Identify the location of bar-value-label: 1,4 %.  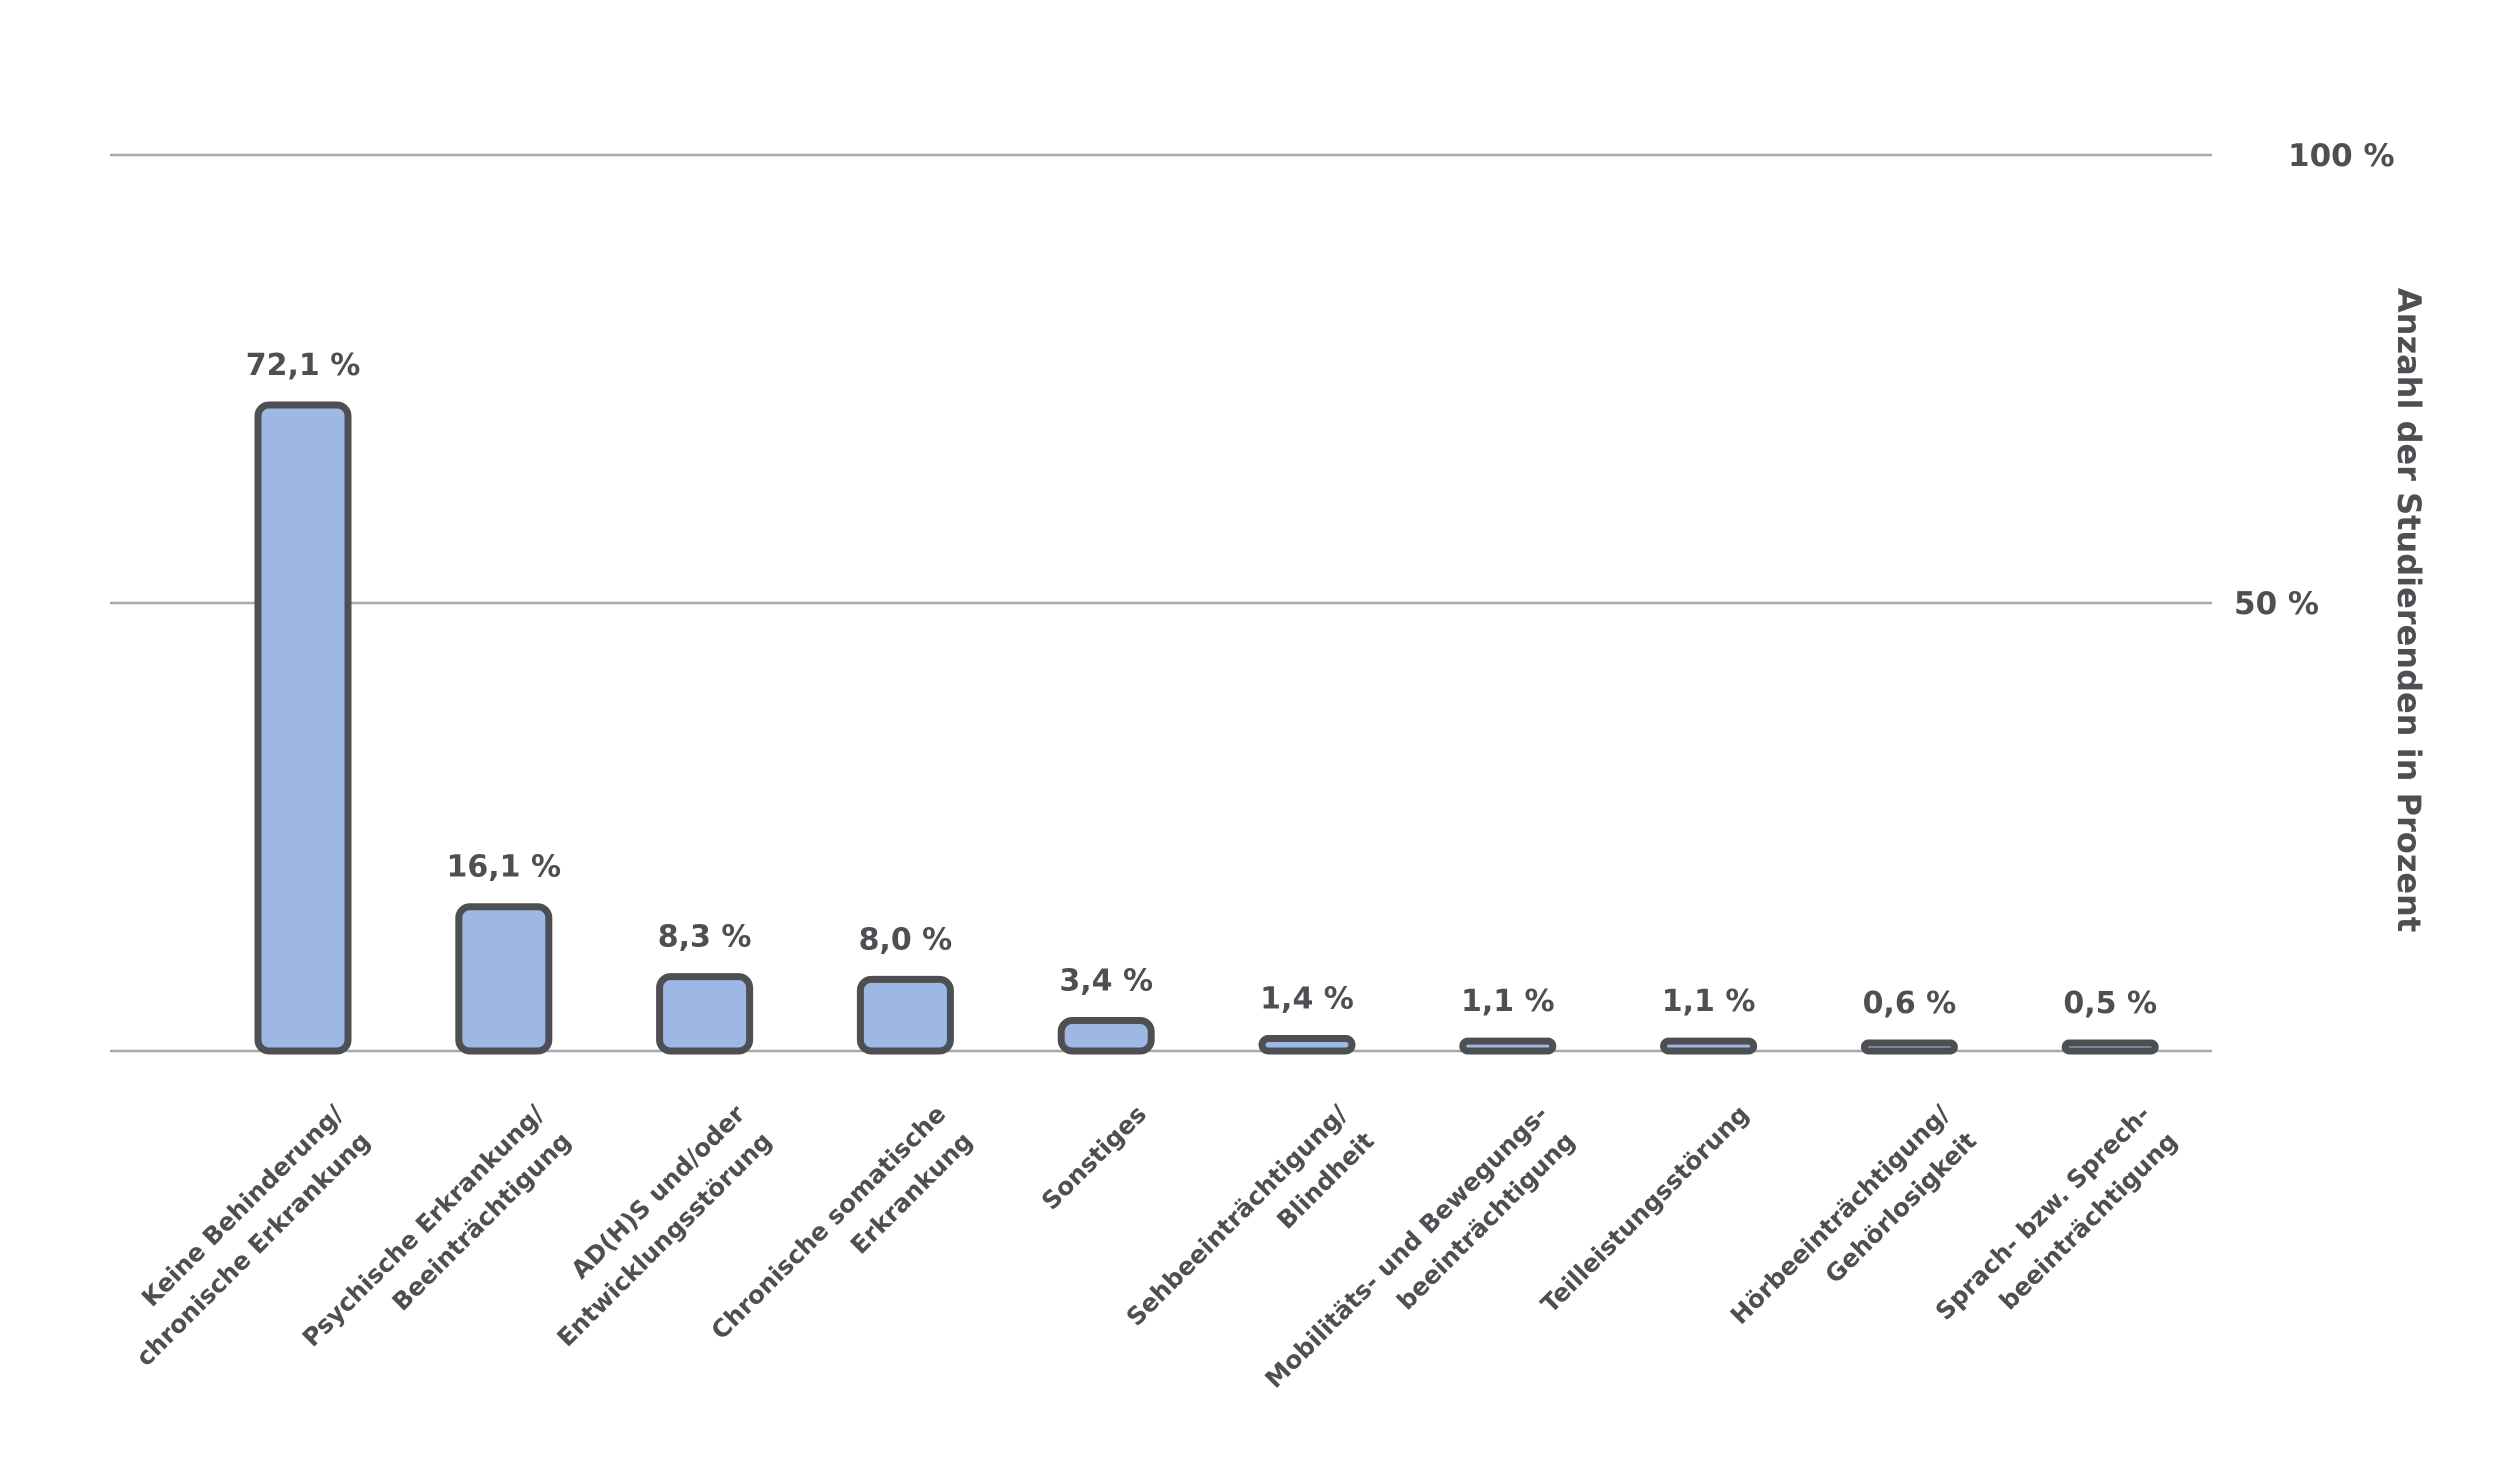
(1307, 998).